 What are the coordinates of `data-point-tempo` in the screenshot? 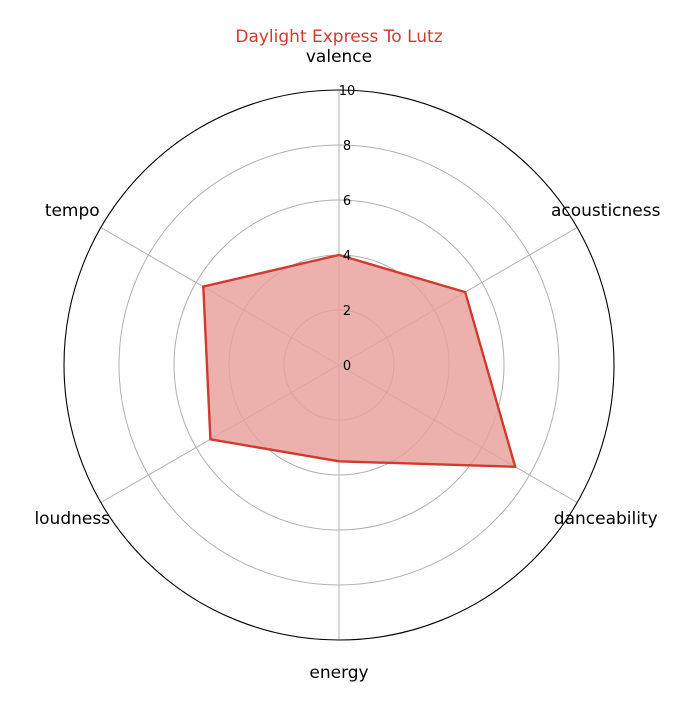 It's located at (203, 286).